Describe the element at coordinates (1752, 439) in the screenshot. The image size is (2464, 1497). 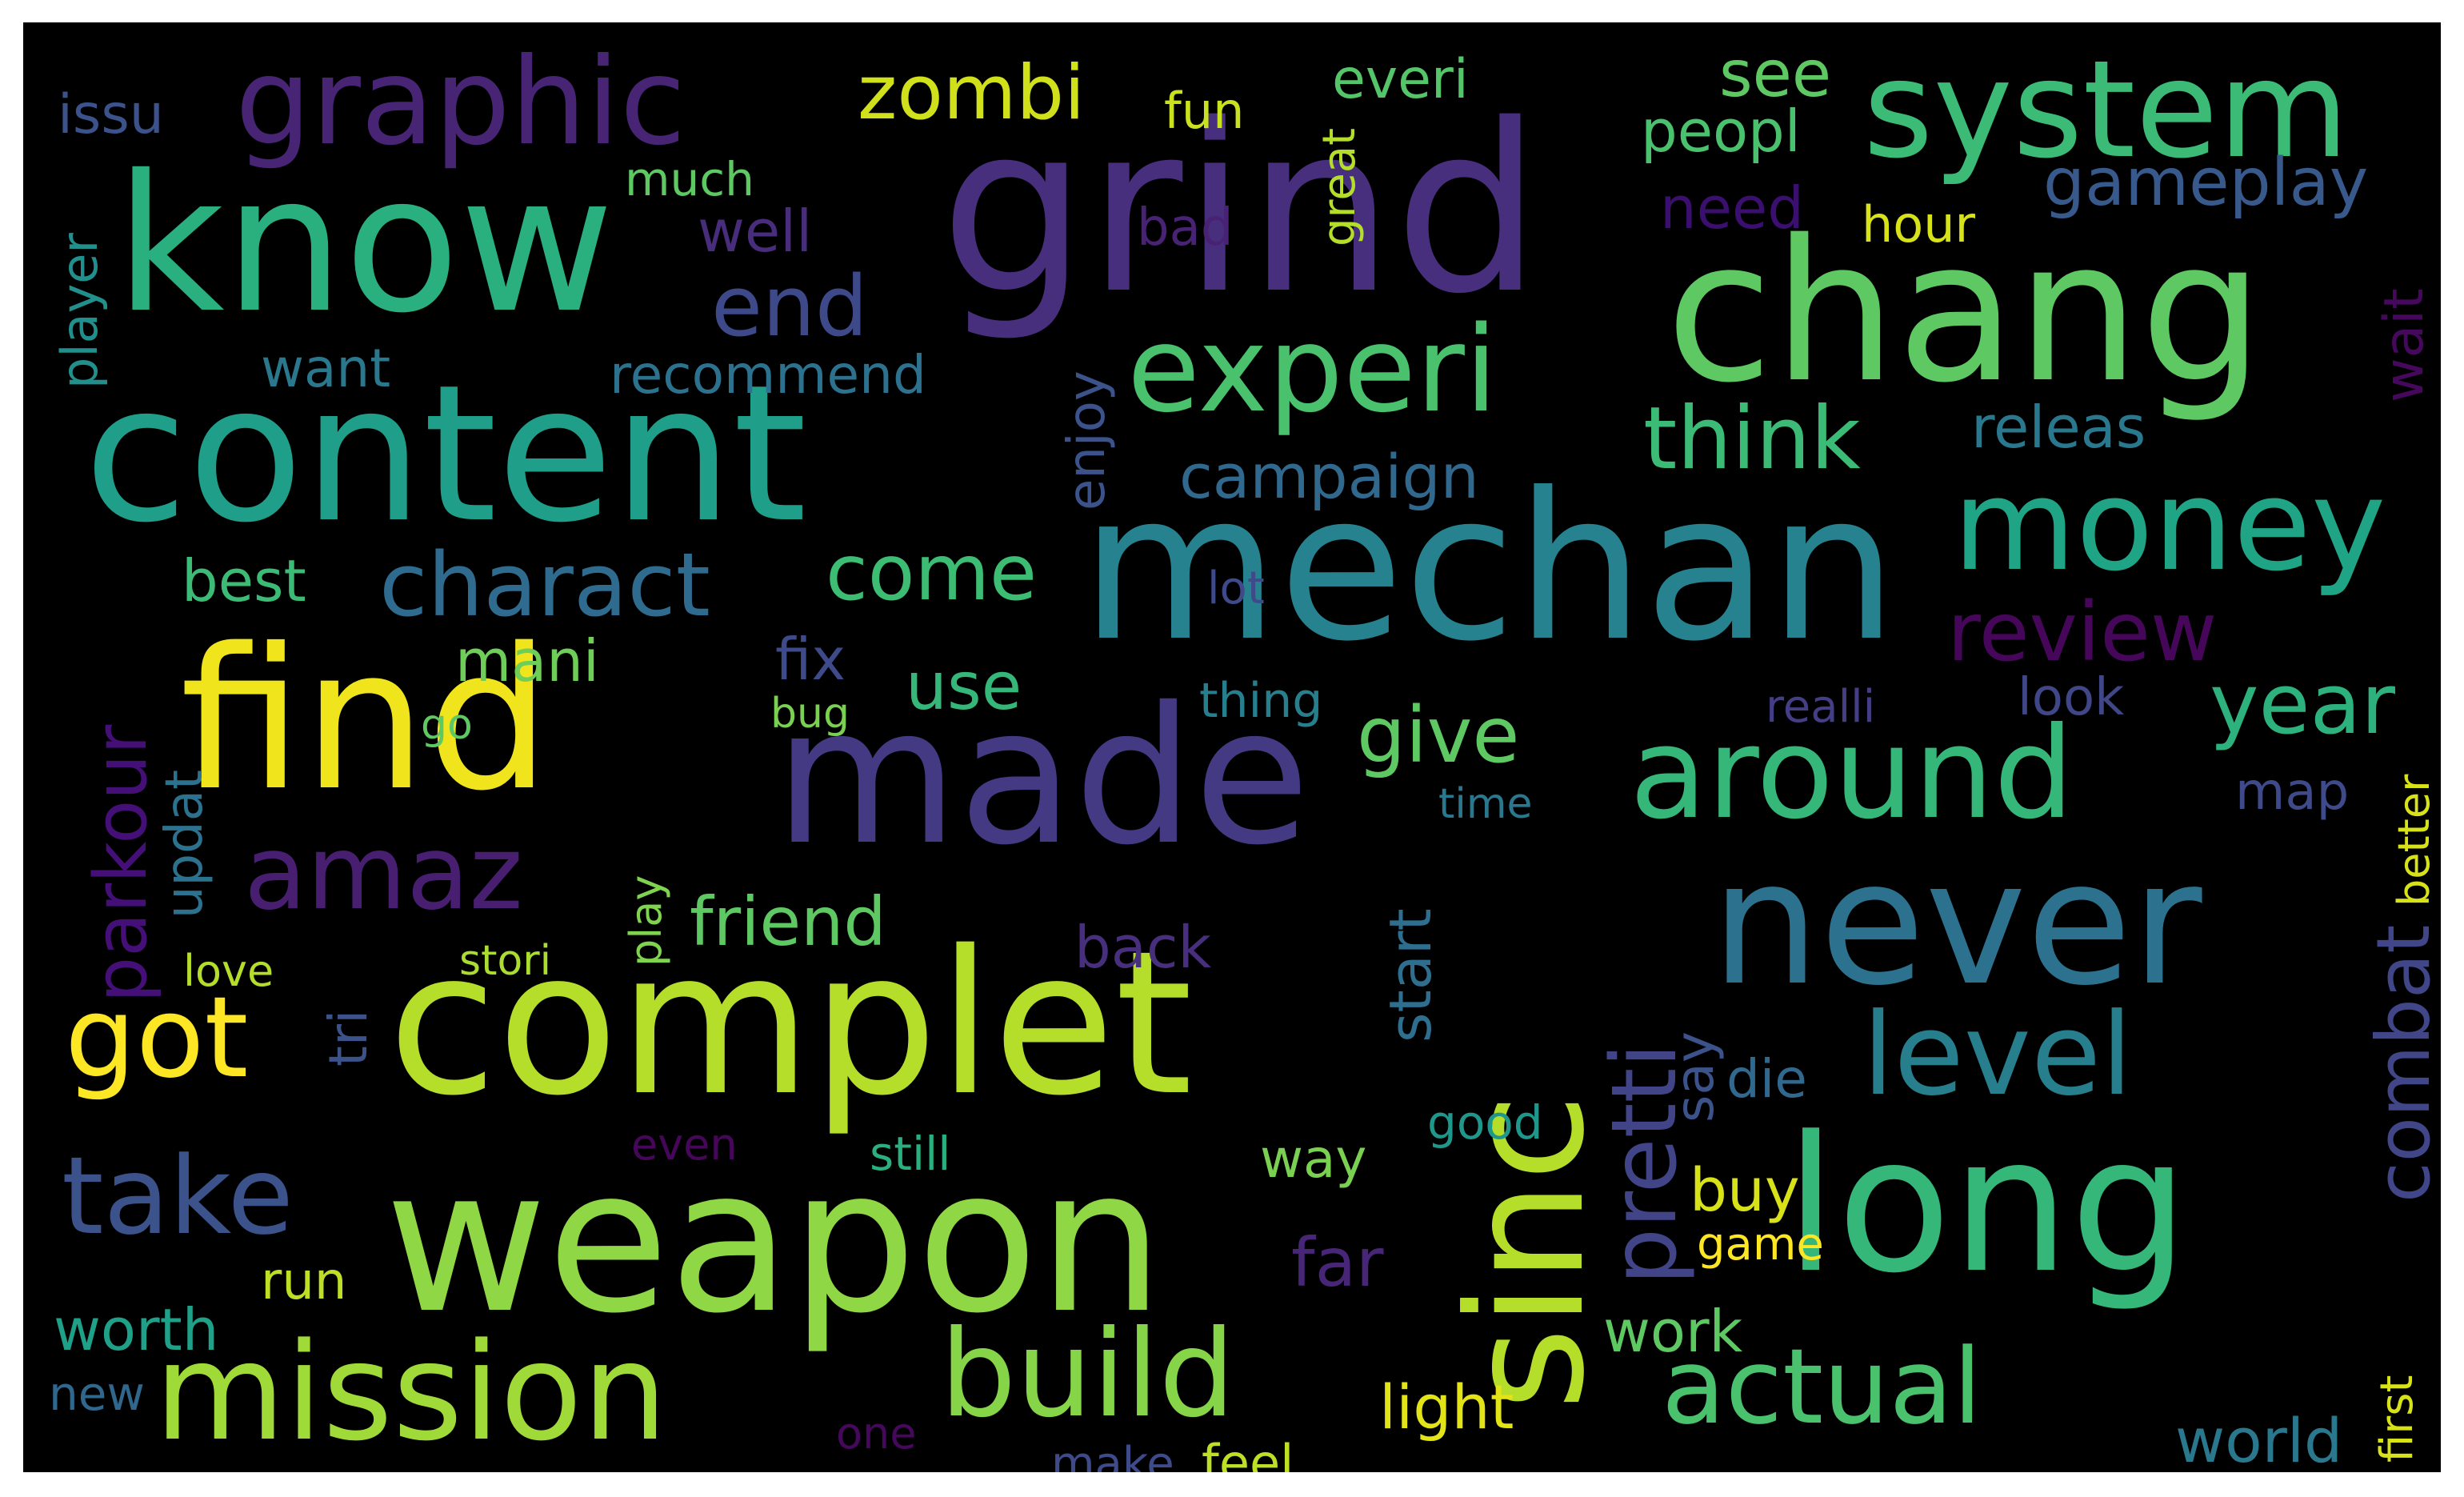
I see `word: think` at that location.